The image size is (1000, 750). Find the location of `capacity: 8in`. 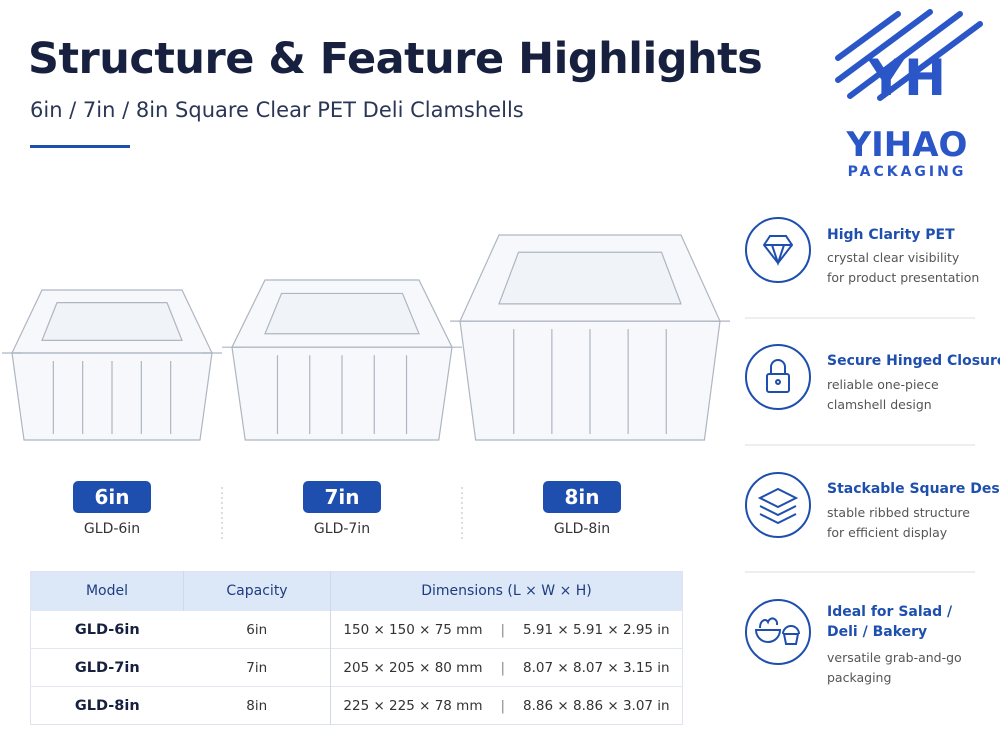

capacity: 8in is located at coordinates (257, 705).